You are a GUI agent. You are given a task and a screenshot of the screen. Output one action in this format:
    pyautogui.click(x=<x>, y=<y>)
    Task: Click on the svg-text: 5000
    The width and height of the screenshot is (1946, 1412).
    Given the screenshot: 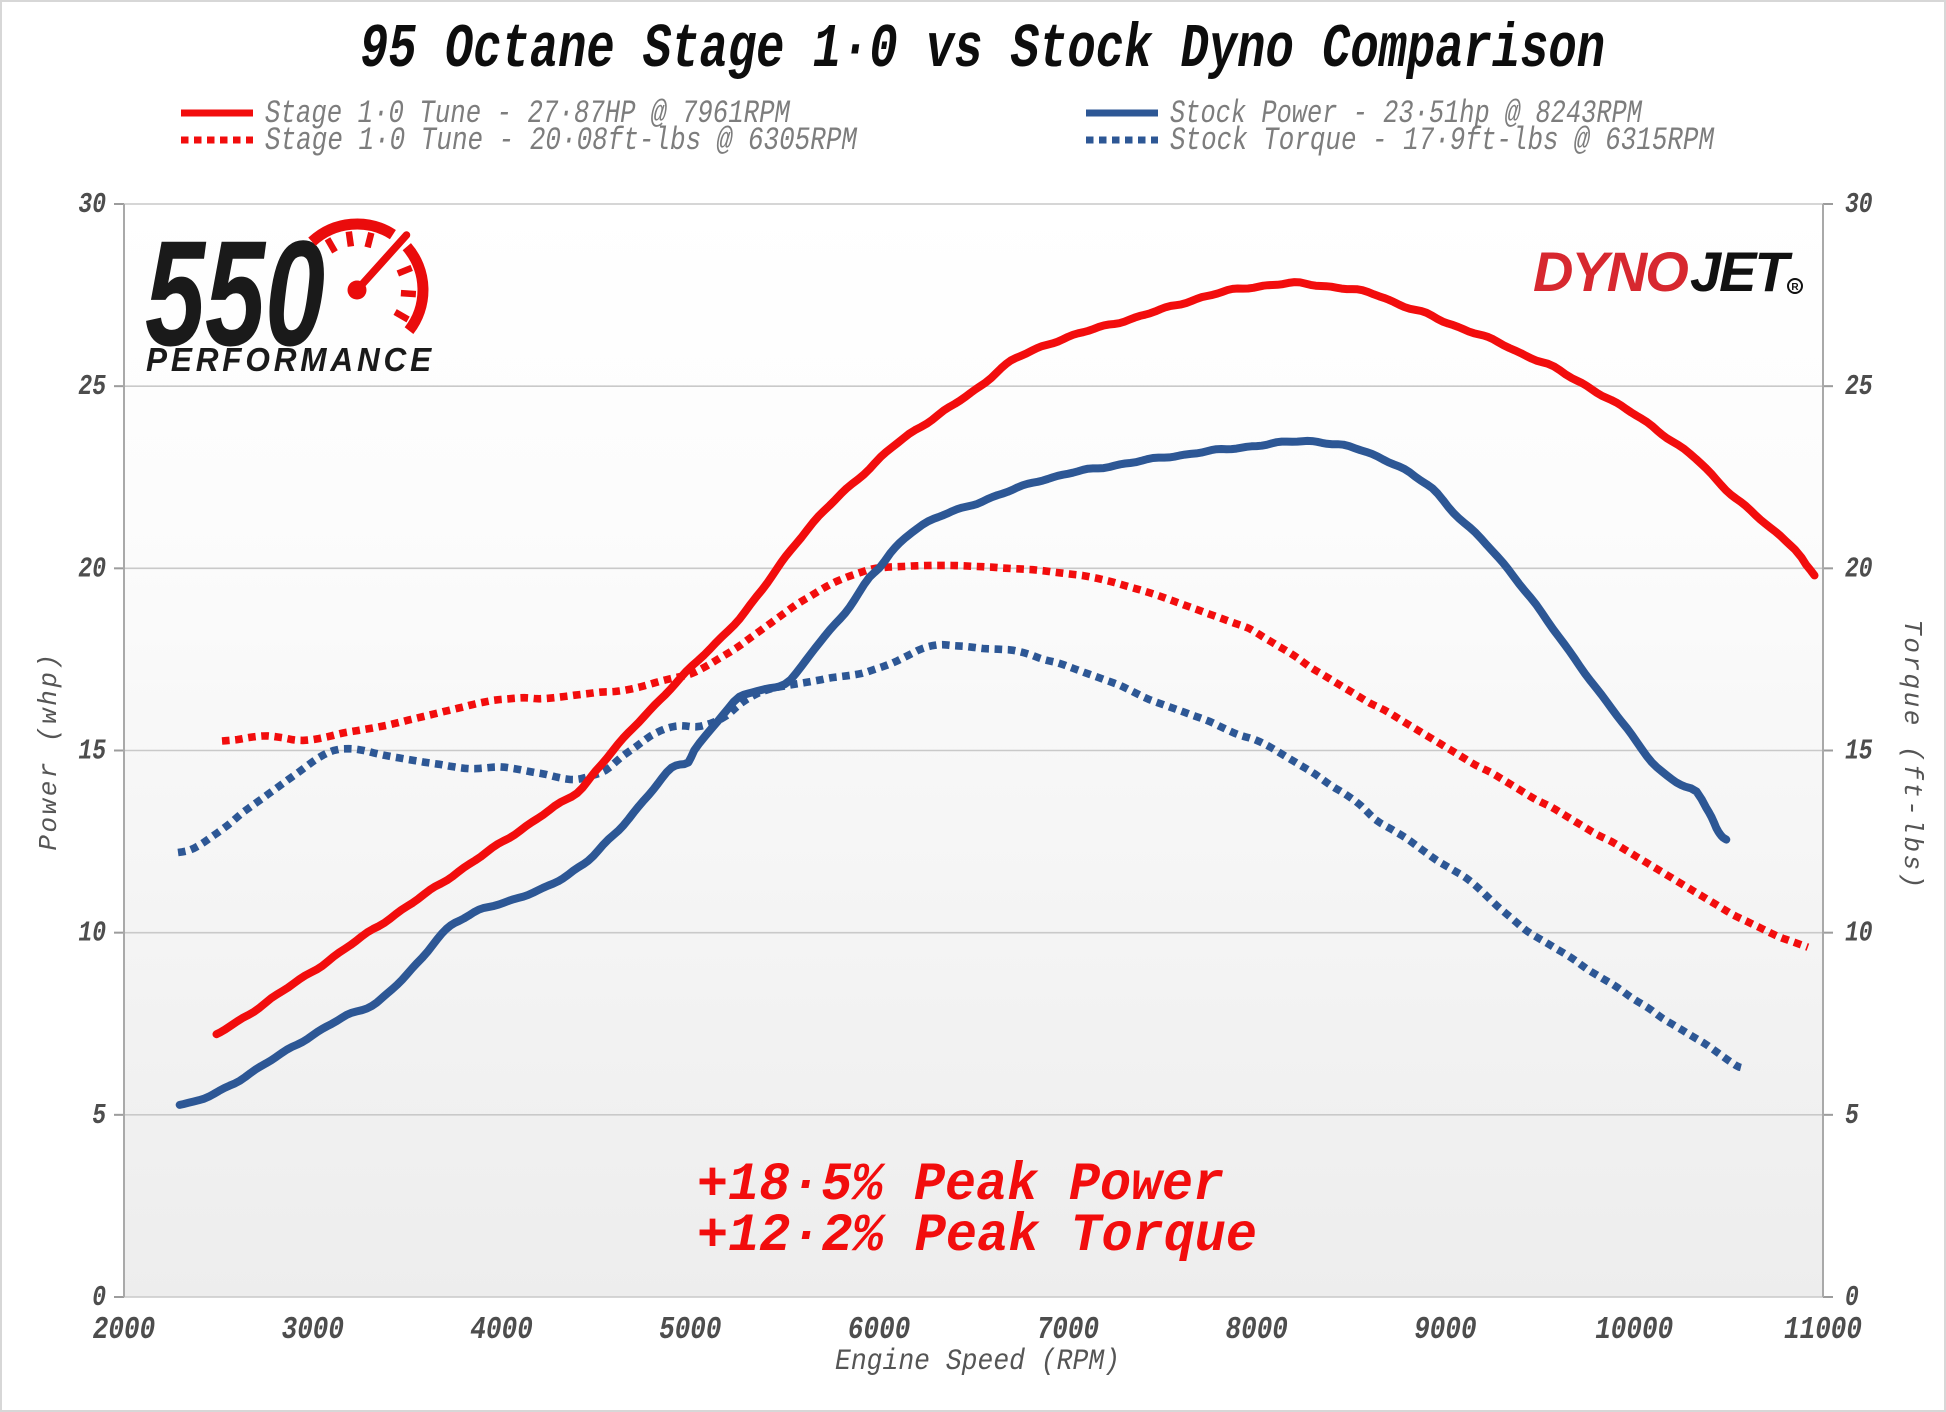 What is the action you would take?
    pyautogui.click(x=690, y=1330)
    